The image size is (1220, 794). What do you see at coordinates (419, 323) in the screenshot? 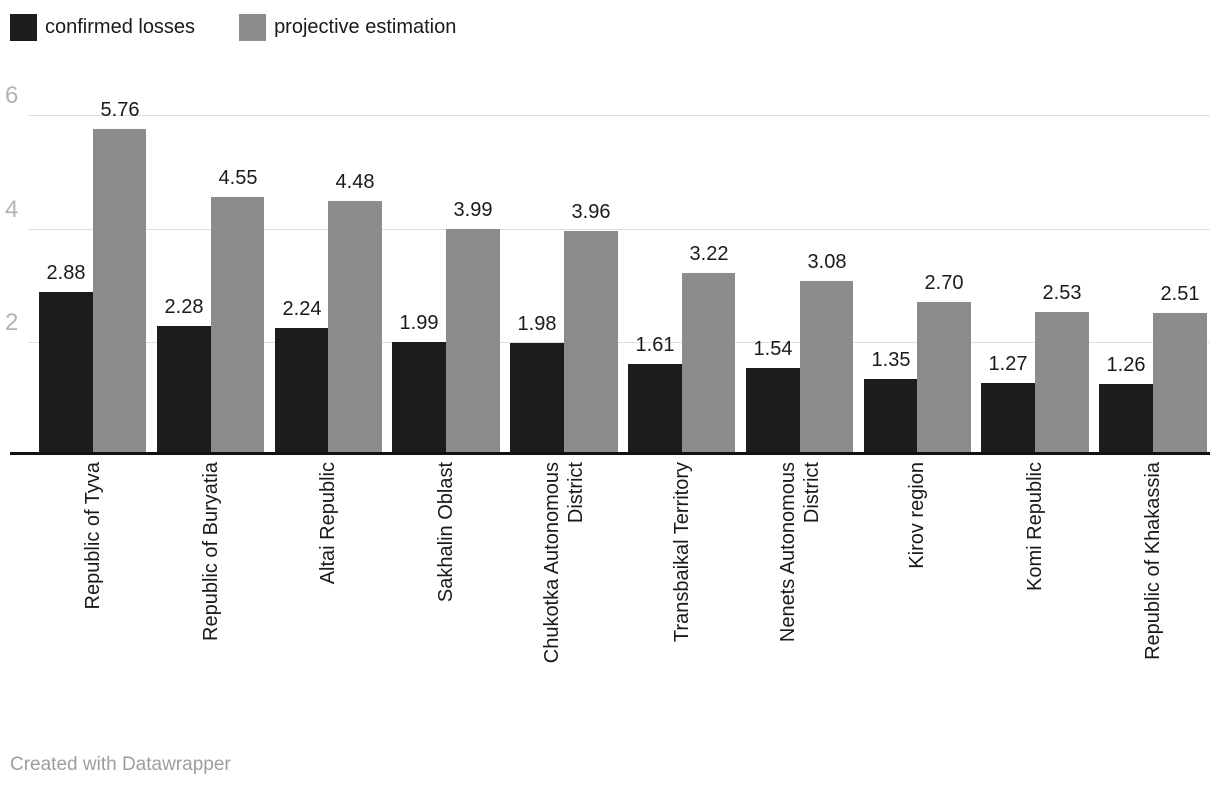
I see `bar-value-label: 1.99` at bounding box center [419, 323].